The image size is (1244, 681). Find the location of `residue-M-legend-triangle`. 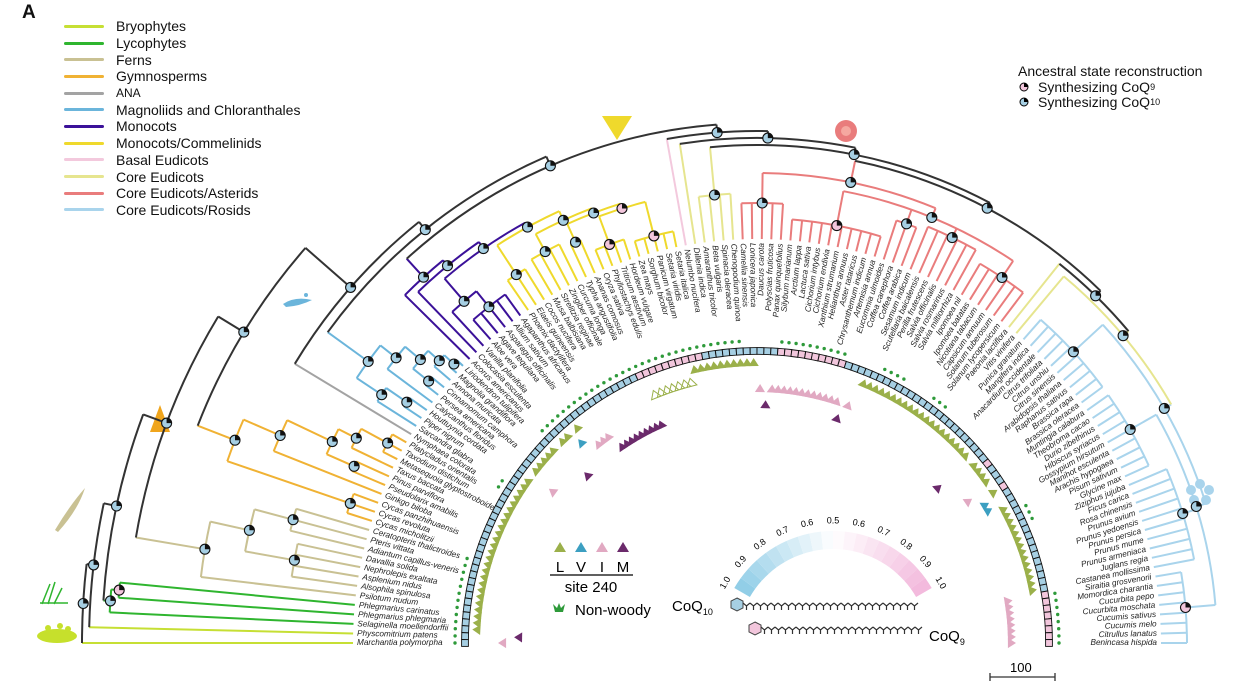

residue-M-legend-triangle is located at coordinates (623, 547).